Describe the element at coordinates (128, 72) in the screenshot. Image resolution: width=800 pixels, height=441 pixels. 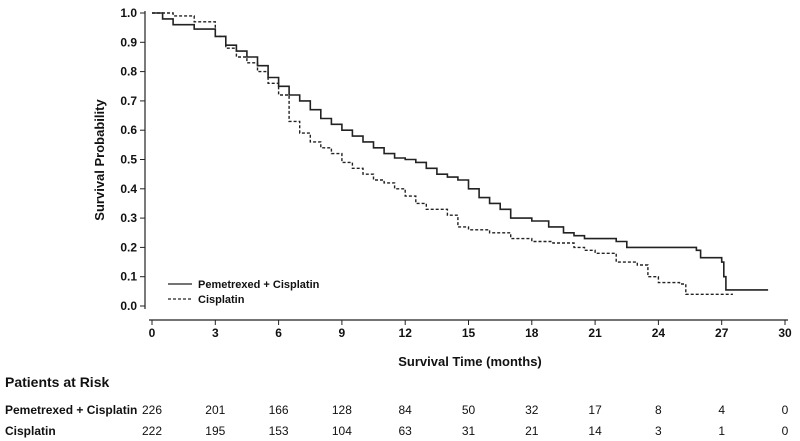
I see `y-tick-label: 0.8` at that location.